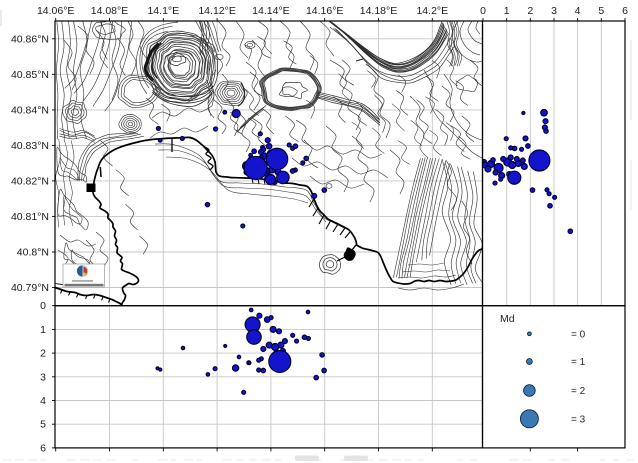 The width and height of the screenshot is (638, 463). Describe the element at coordinates (163, 11) in the screenshot. I see `svg-text: 14.1°E` at that location.